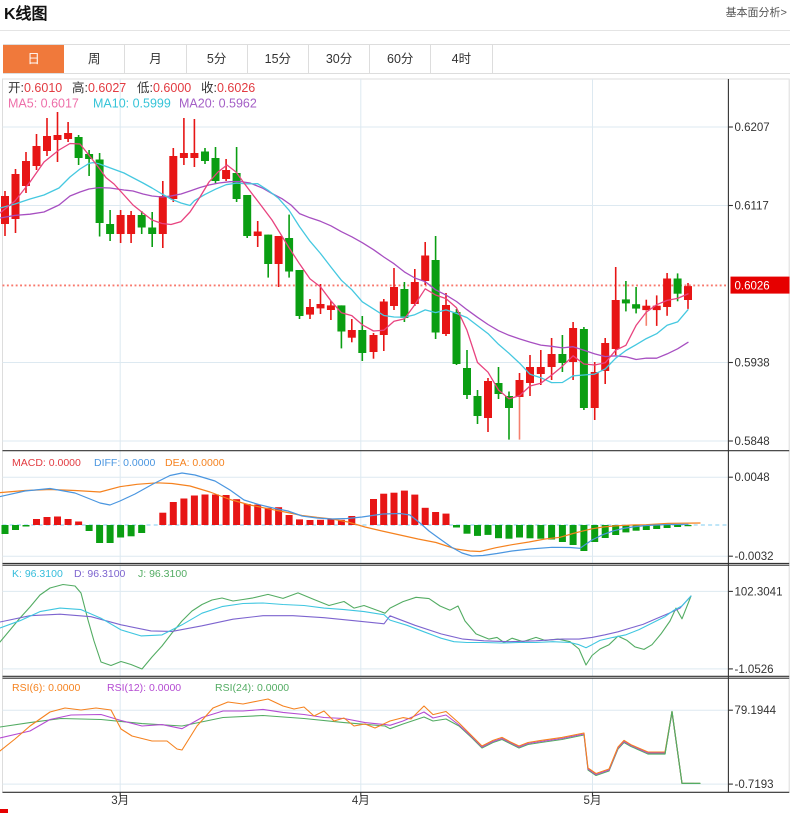 This screenshot has width=790, height=818. Describe the element at coordinates (752, 442) in the screenshot. I see `svg-text: 0.5848` at that location.